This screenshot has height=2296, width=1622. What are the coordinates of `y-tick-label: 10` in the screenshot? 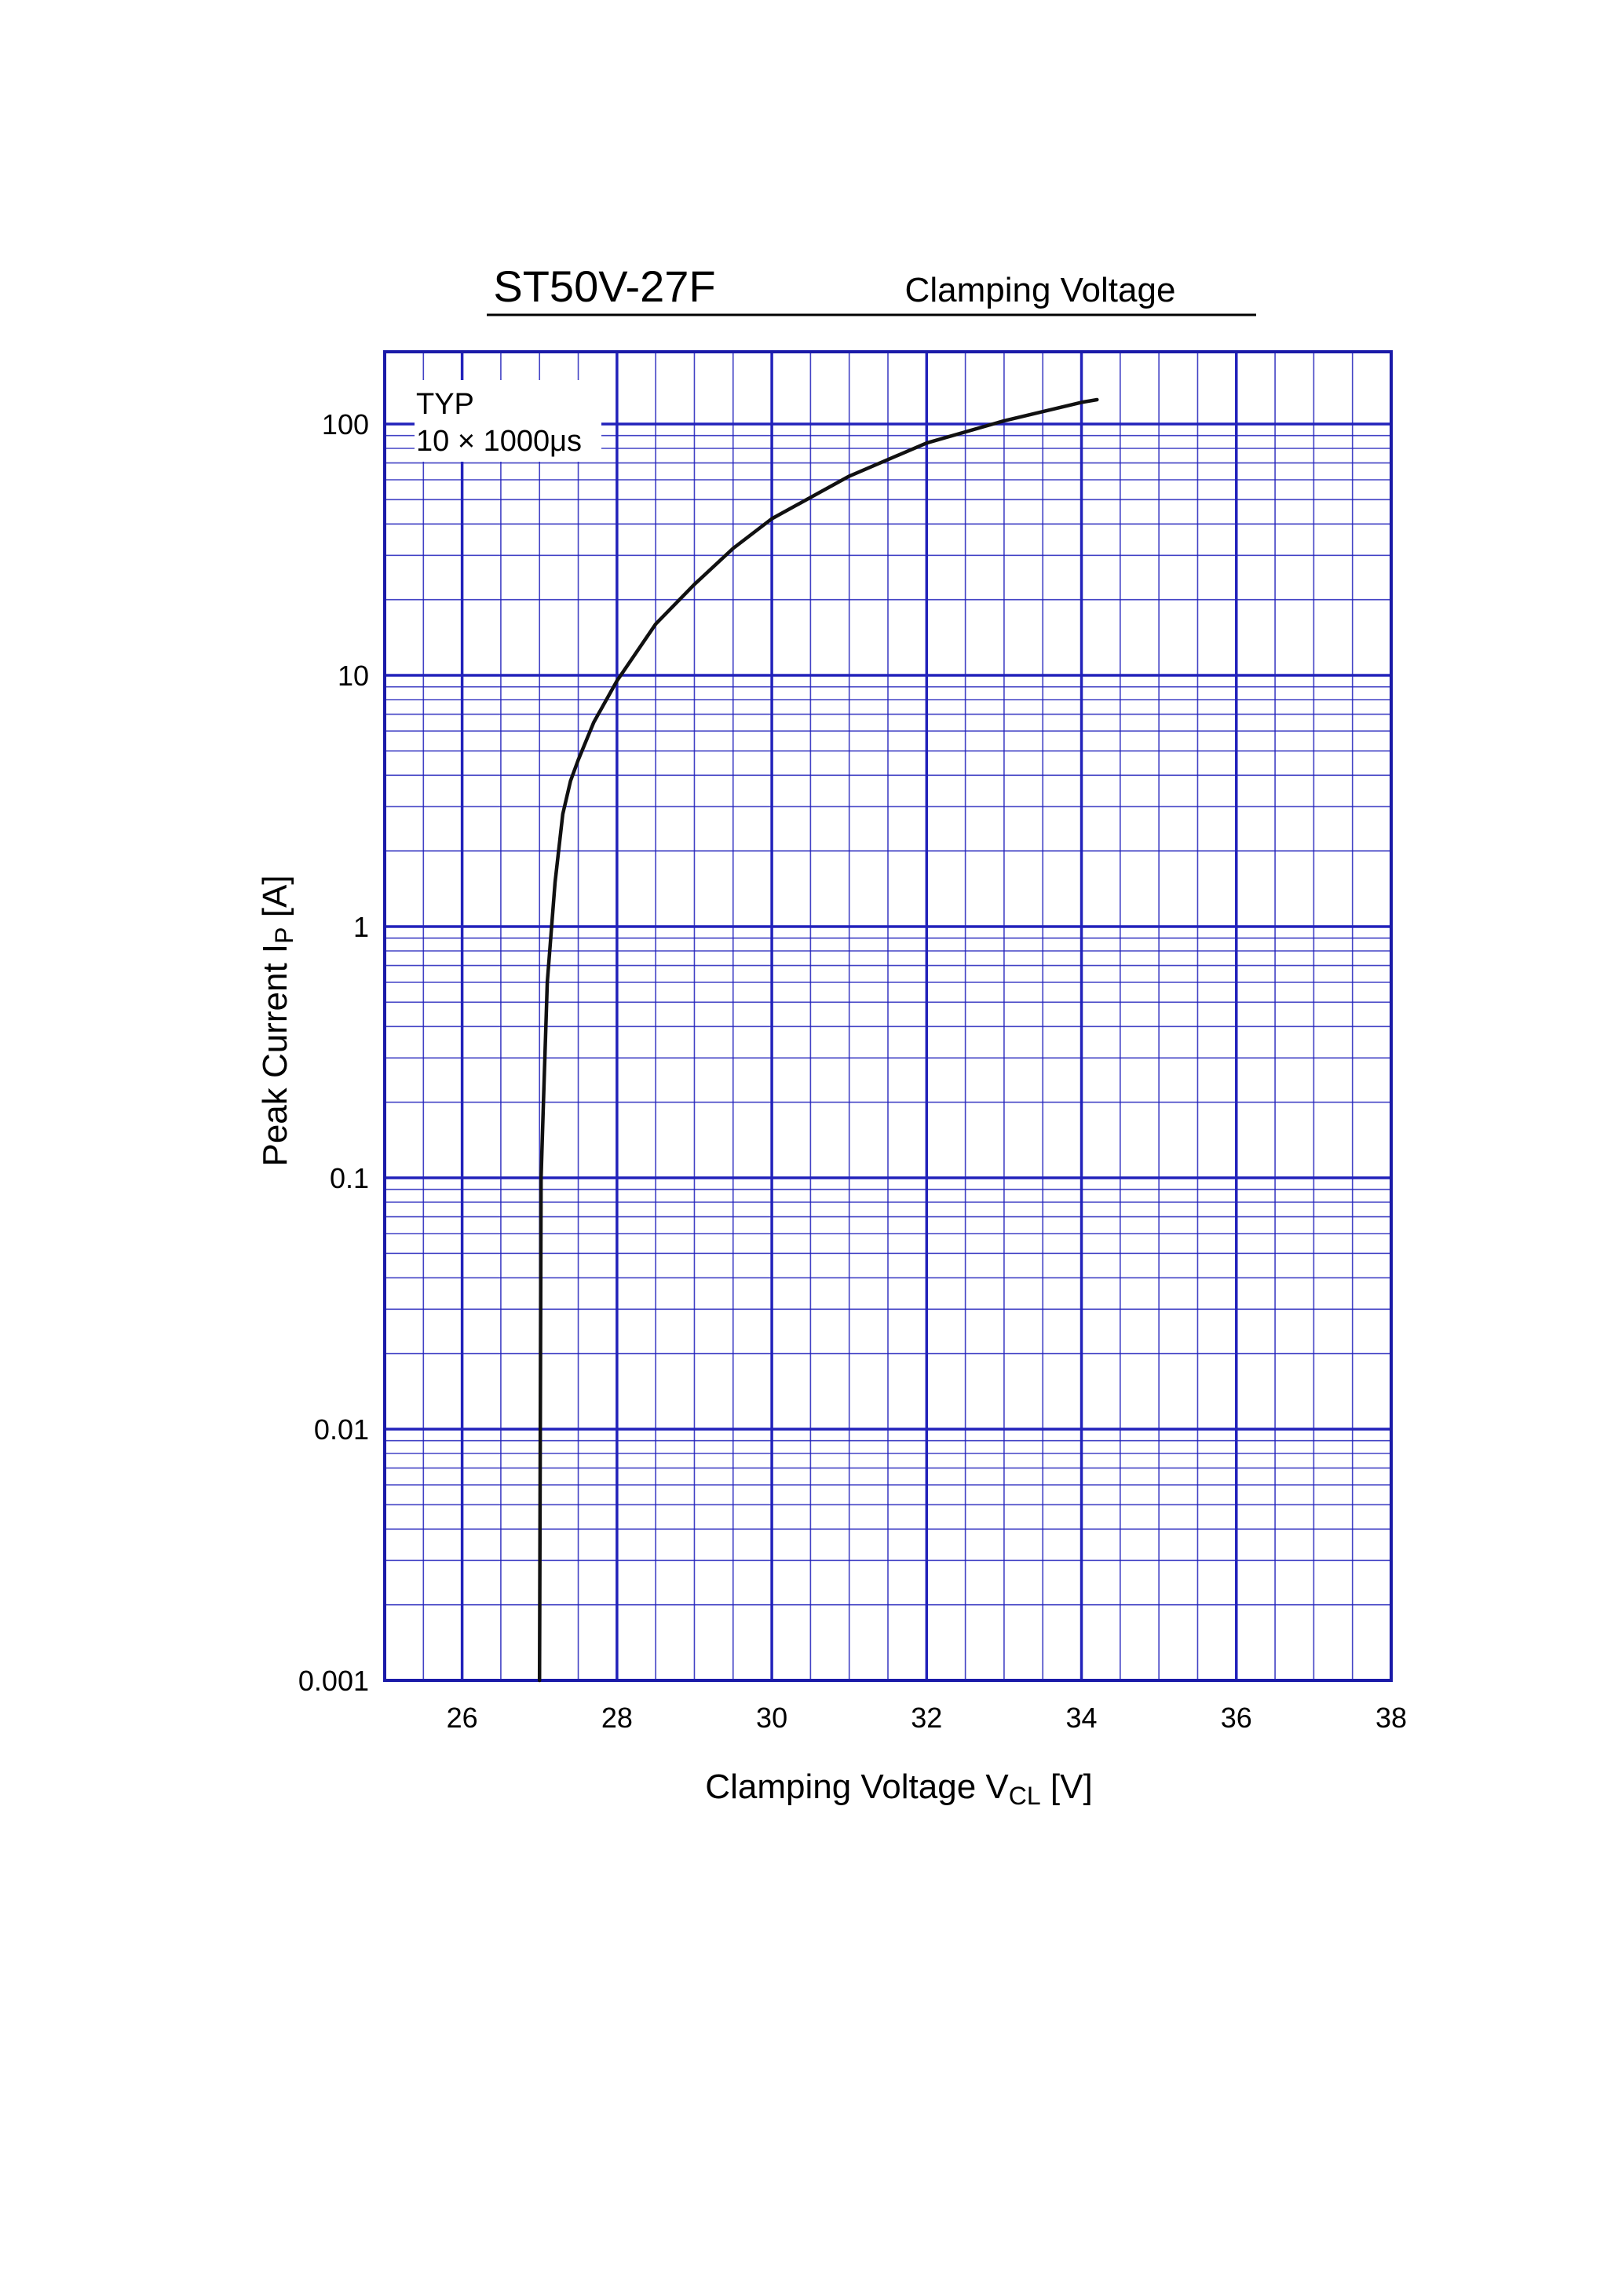 It's located at (353, 676).